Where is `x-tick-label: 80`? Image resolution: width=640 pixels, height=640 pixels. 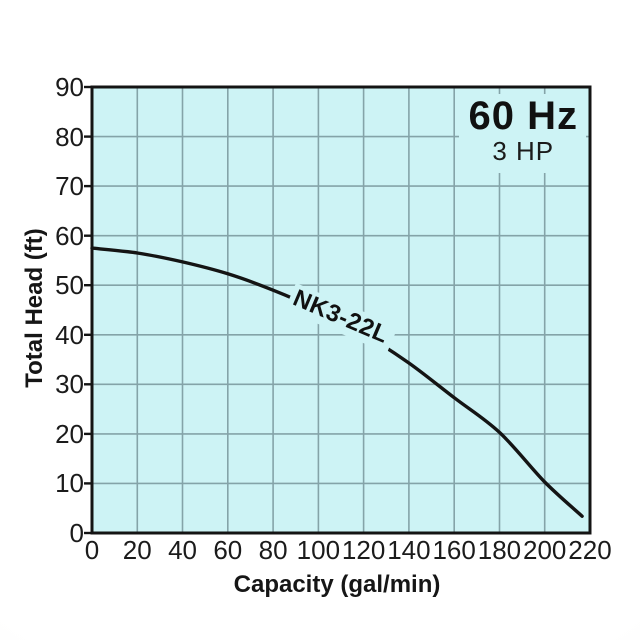 x-tick-label: 80 is located at coordinates (273, 550).